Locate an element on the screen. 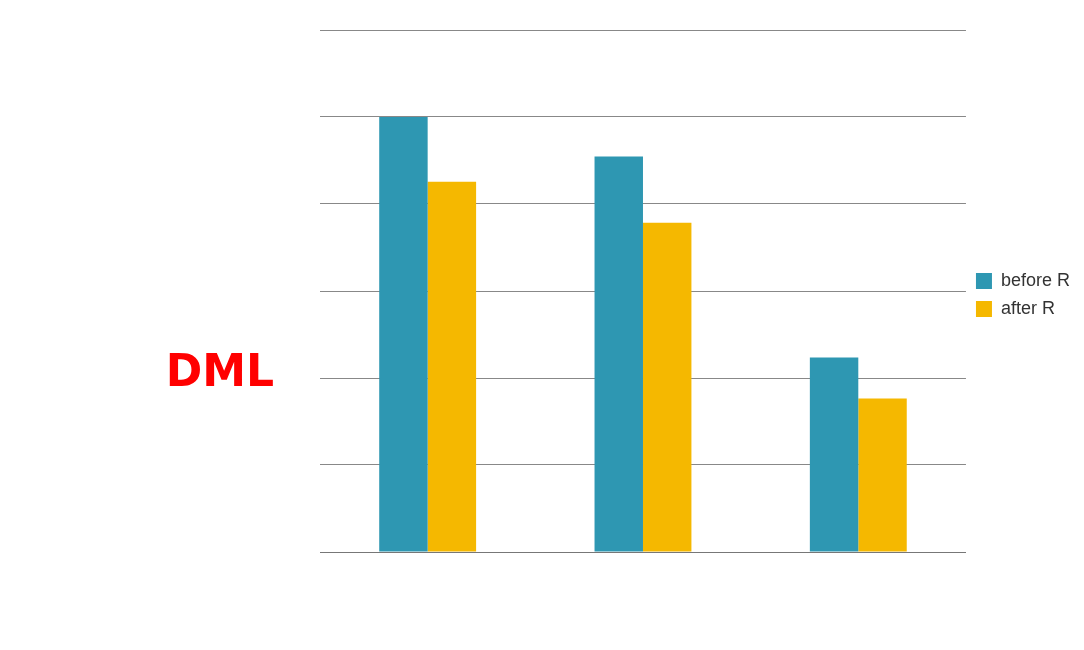  text: DML is located at coordinates (220, 370).